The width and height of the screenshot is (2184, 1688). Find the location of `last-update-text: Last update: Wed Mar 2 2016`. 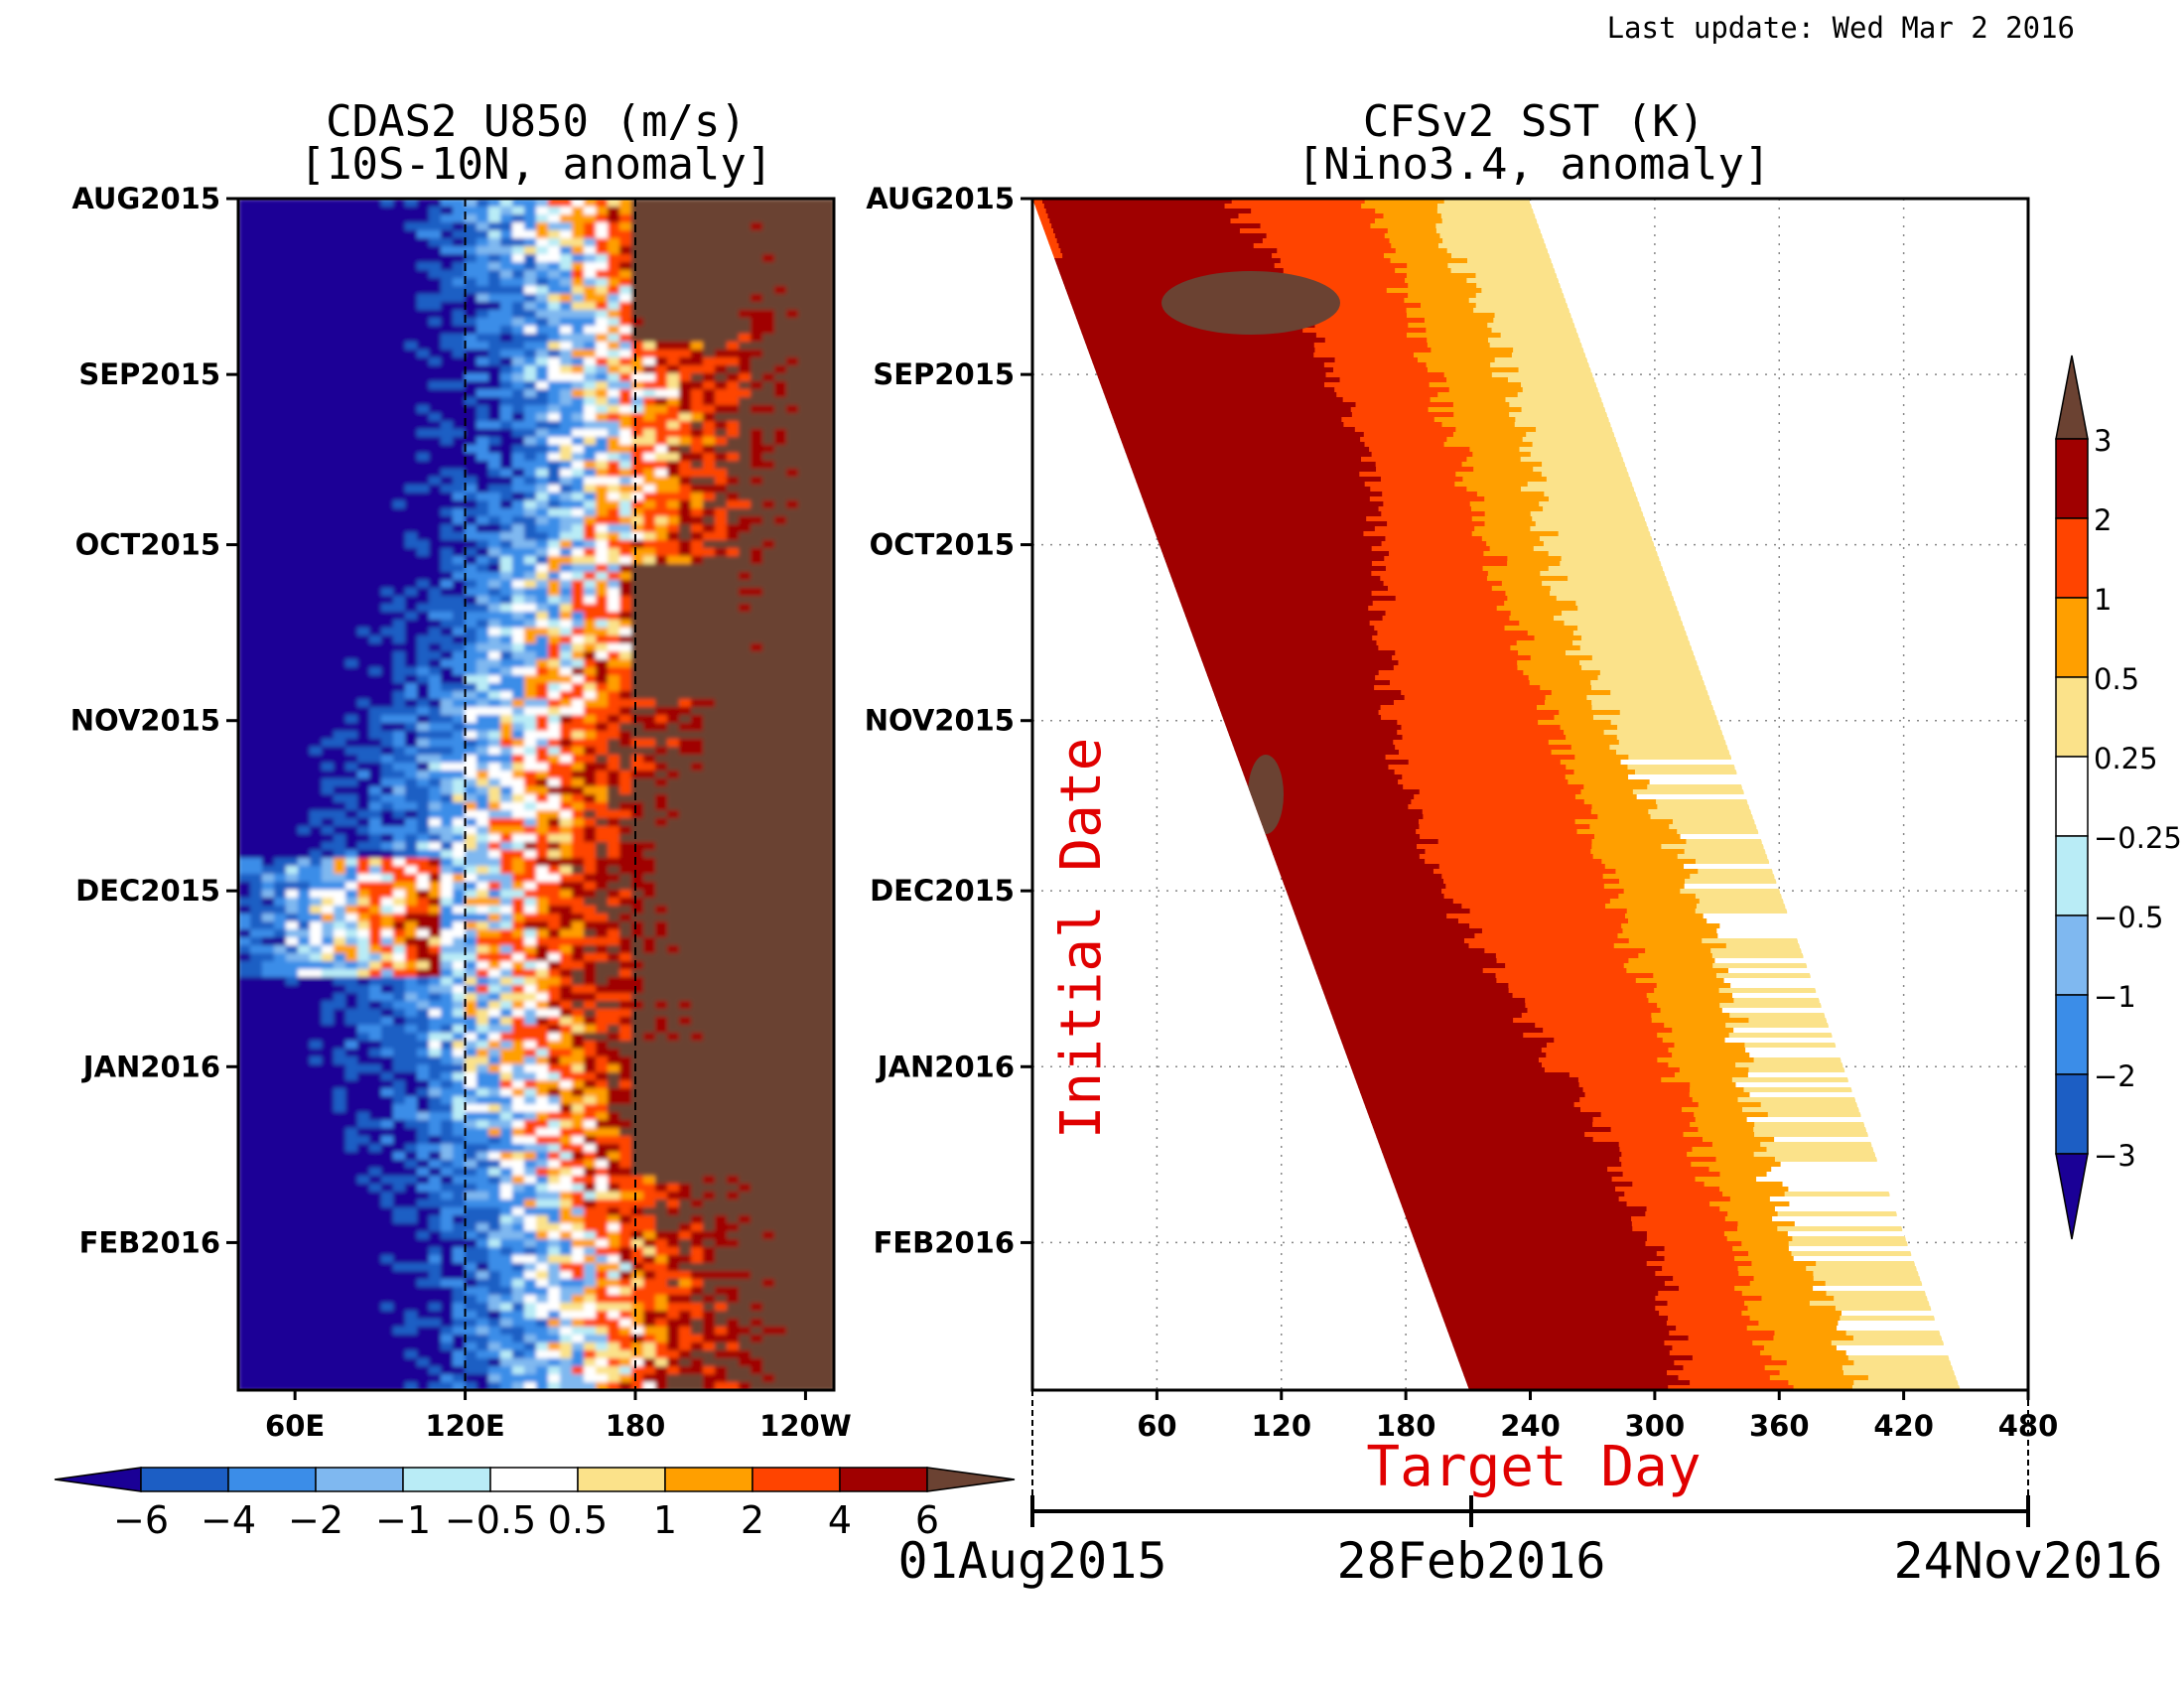

last-update-text: Last update: Wed Mar 2 2016 is located at coordinates (1841, 28).